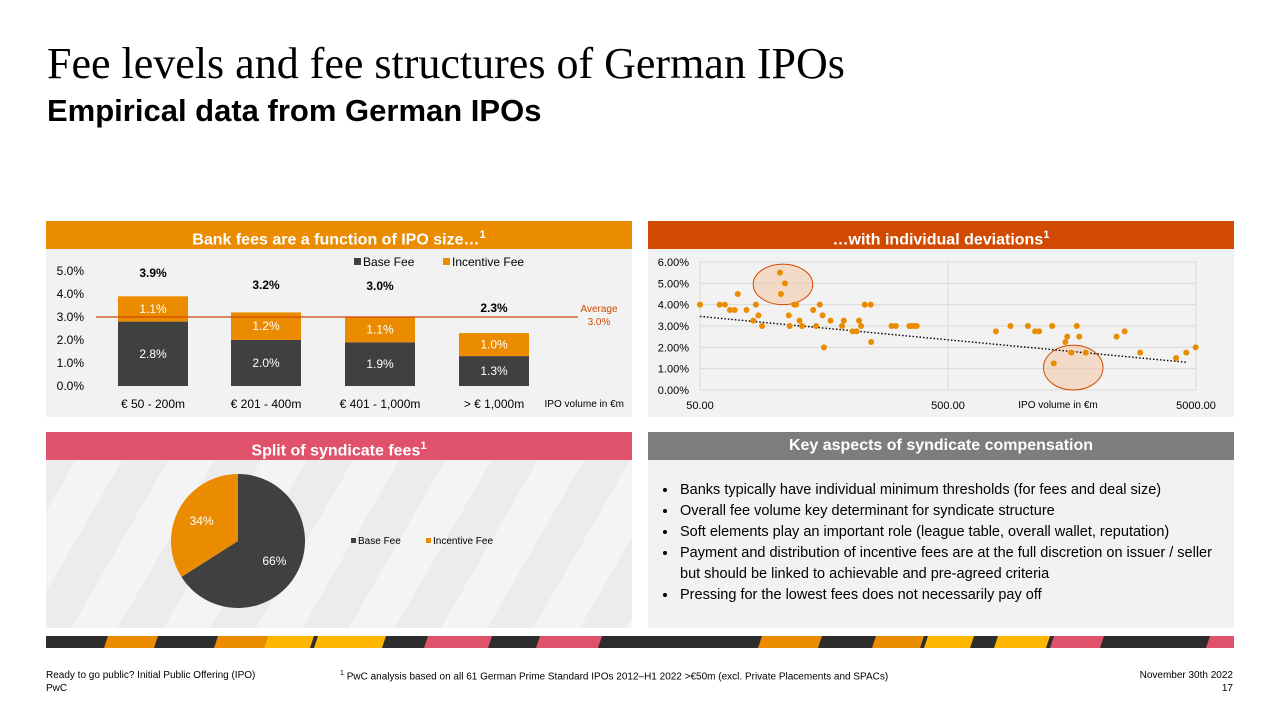 The width and height of the screenshot is (1280, 720). I want to click on x-tick-label: 5000.00, so click(1196, 406).